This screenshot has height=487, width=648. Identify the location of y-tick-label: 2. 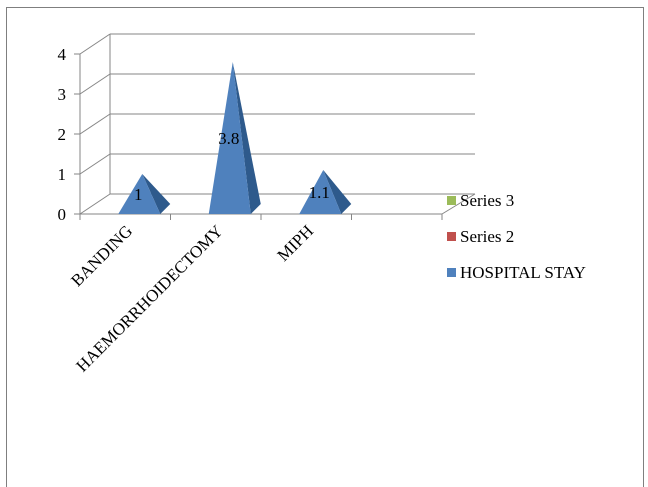
(62, 134).